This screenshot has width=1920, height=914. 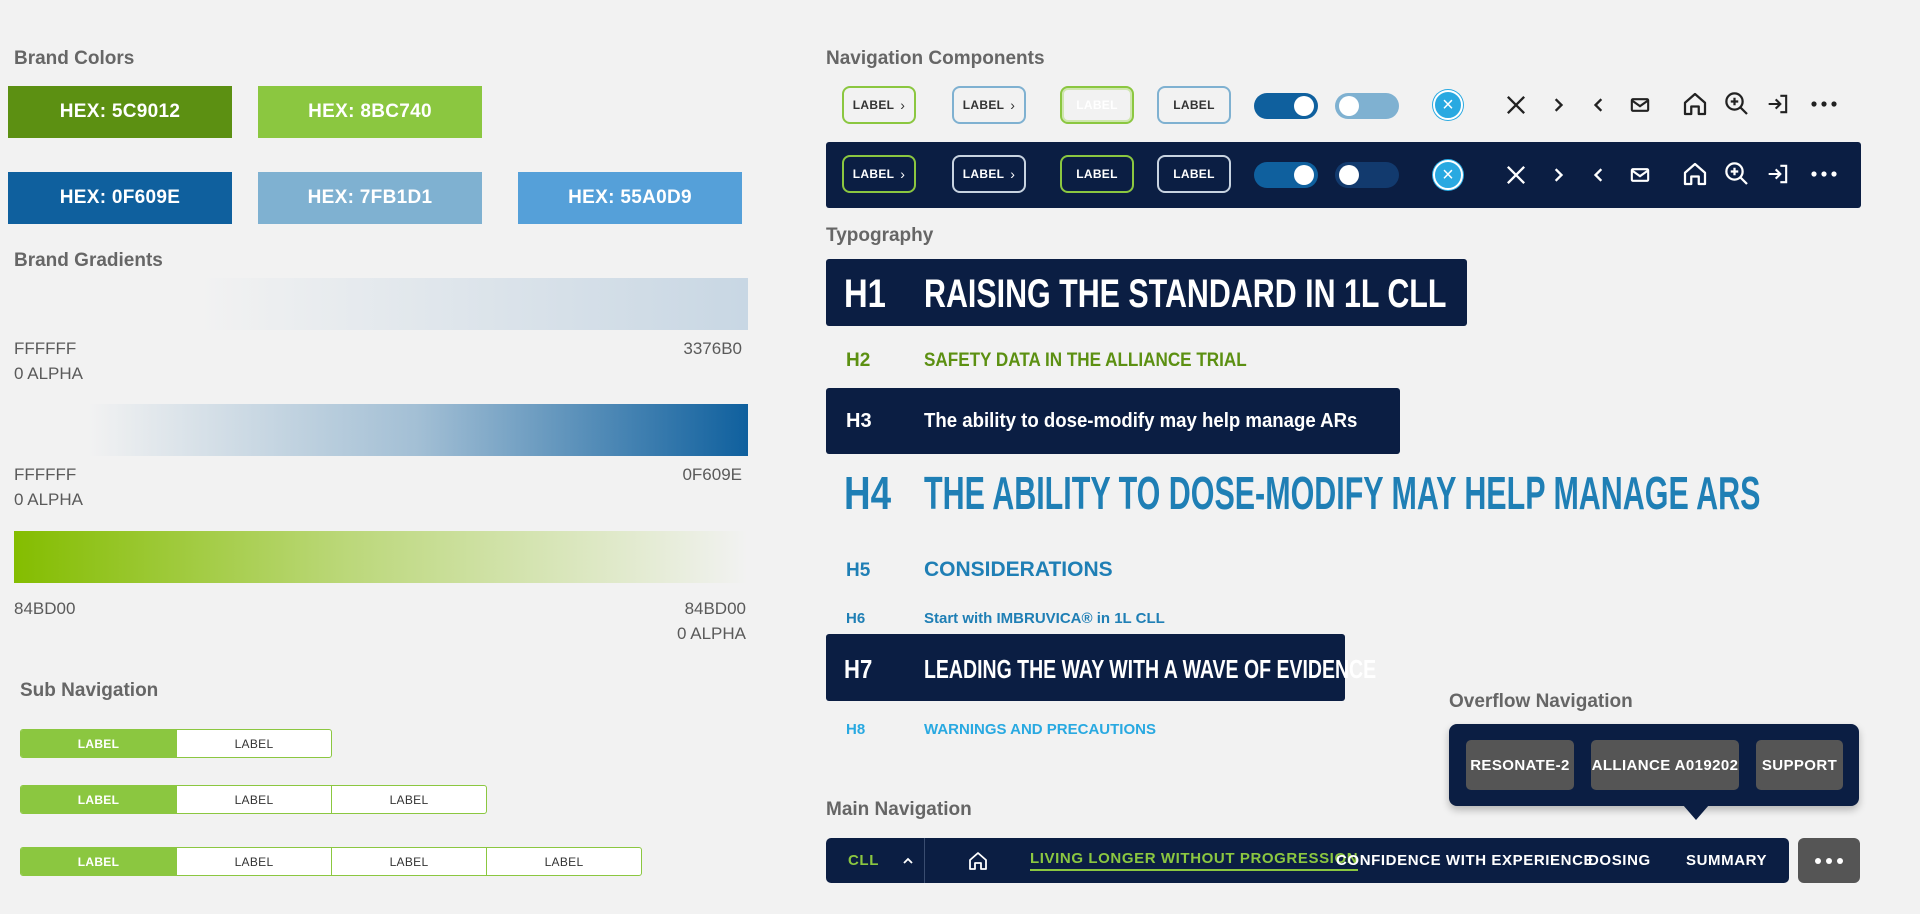 What do you see at coordinates (1520, 765) in the screenshot?
I see `overflow-item-resonate-2: RESONATE-2` at bounding box center [1520, 765].